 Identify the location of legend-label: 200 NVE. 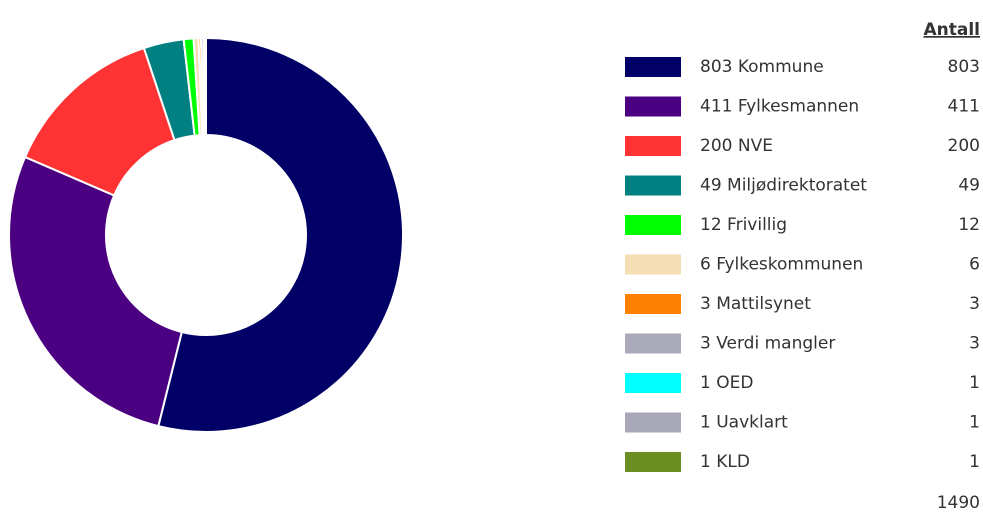
(736, 146).